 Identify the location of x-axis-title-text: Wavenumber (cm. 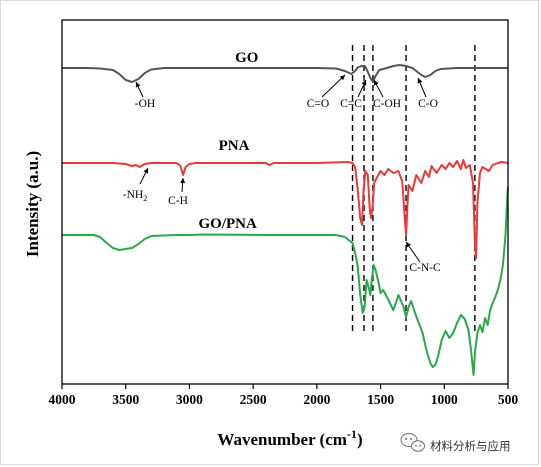
(282, 439).